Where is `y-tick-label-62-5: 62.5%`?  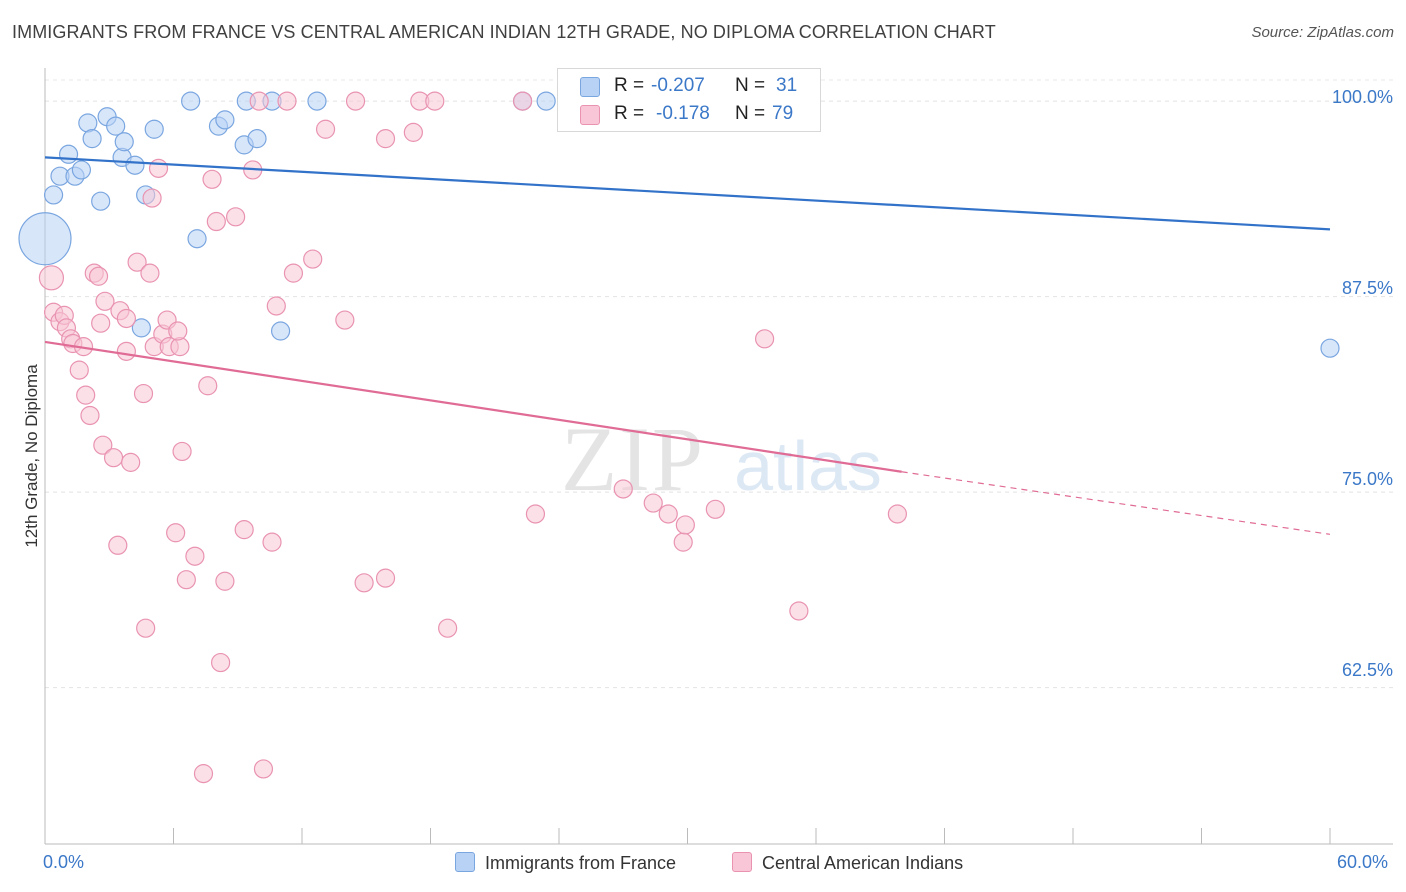 y-tick-label-62-5: 62.5% is located at coordinates (1367, 670).